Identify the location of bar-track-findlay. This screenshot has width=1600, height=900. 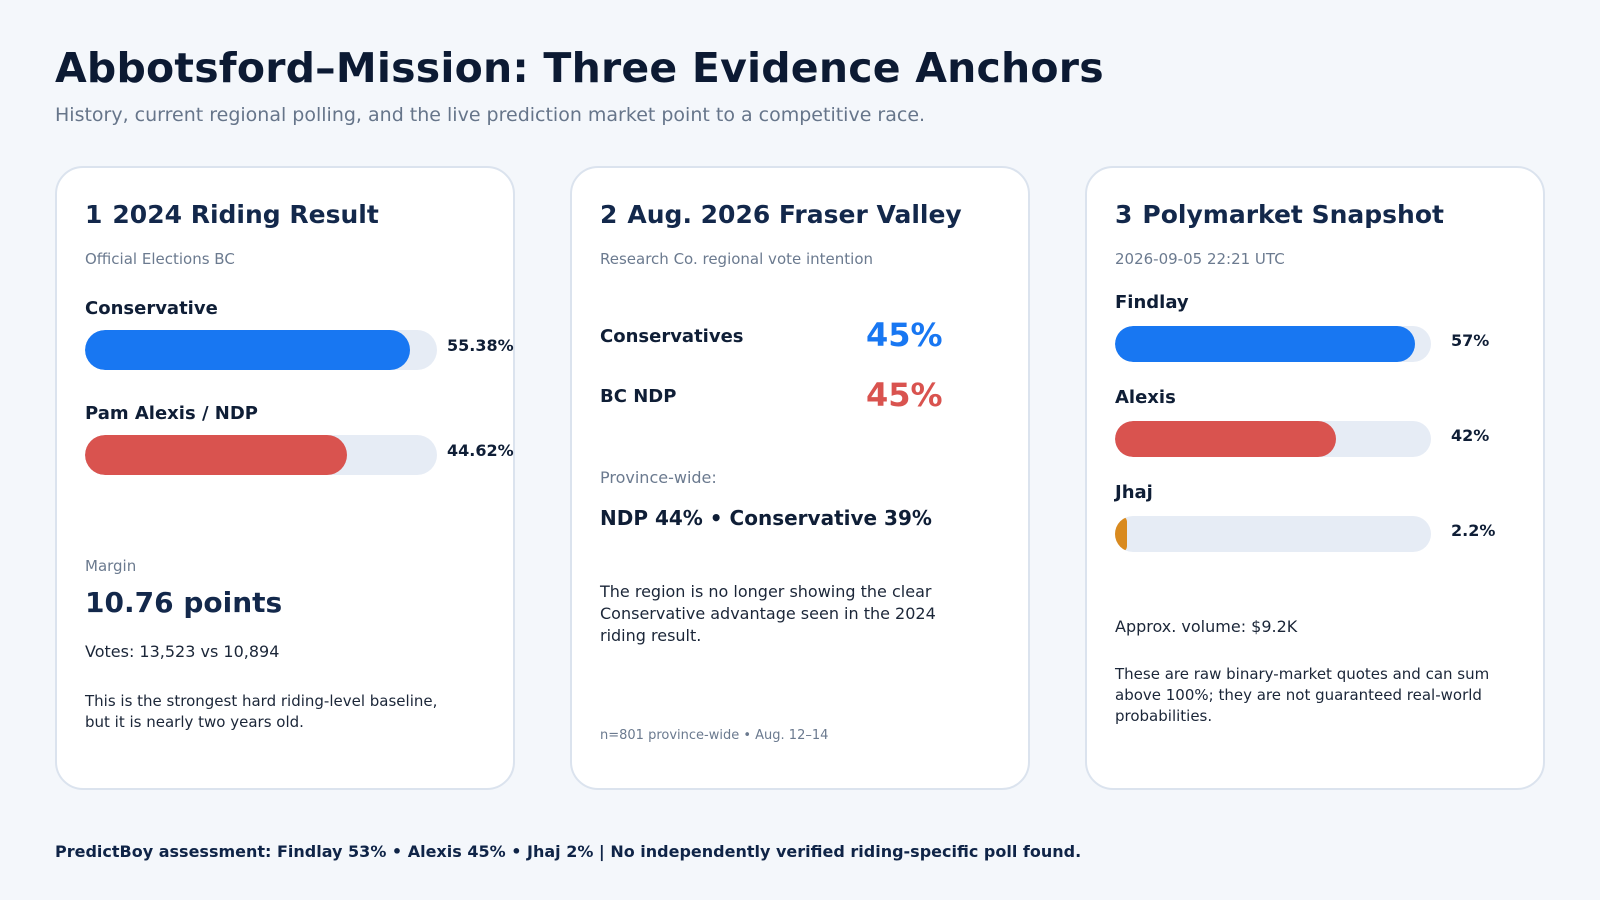
(1273, 344).